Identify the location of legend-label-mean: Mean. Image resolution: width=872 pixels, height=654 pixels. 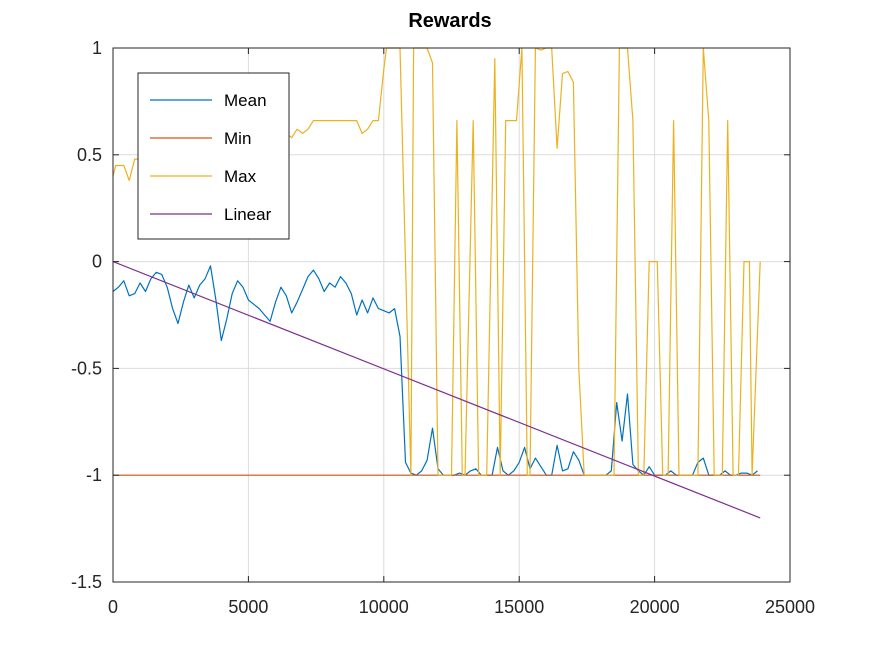
(245, 100).